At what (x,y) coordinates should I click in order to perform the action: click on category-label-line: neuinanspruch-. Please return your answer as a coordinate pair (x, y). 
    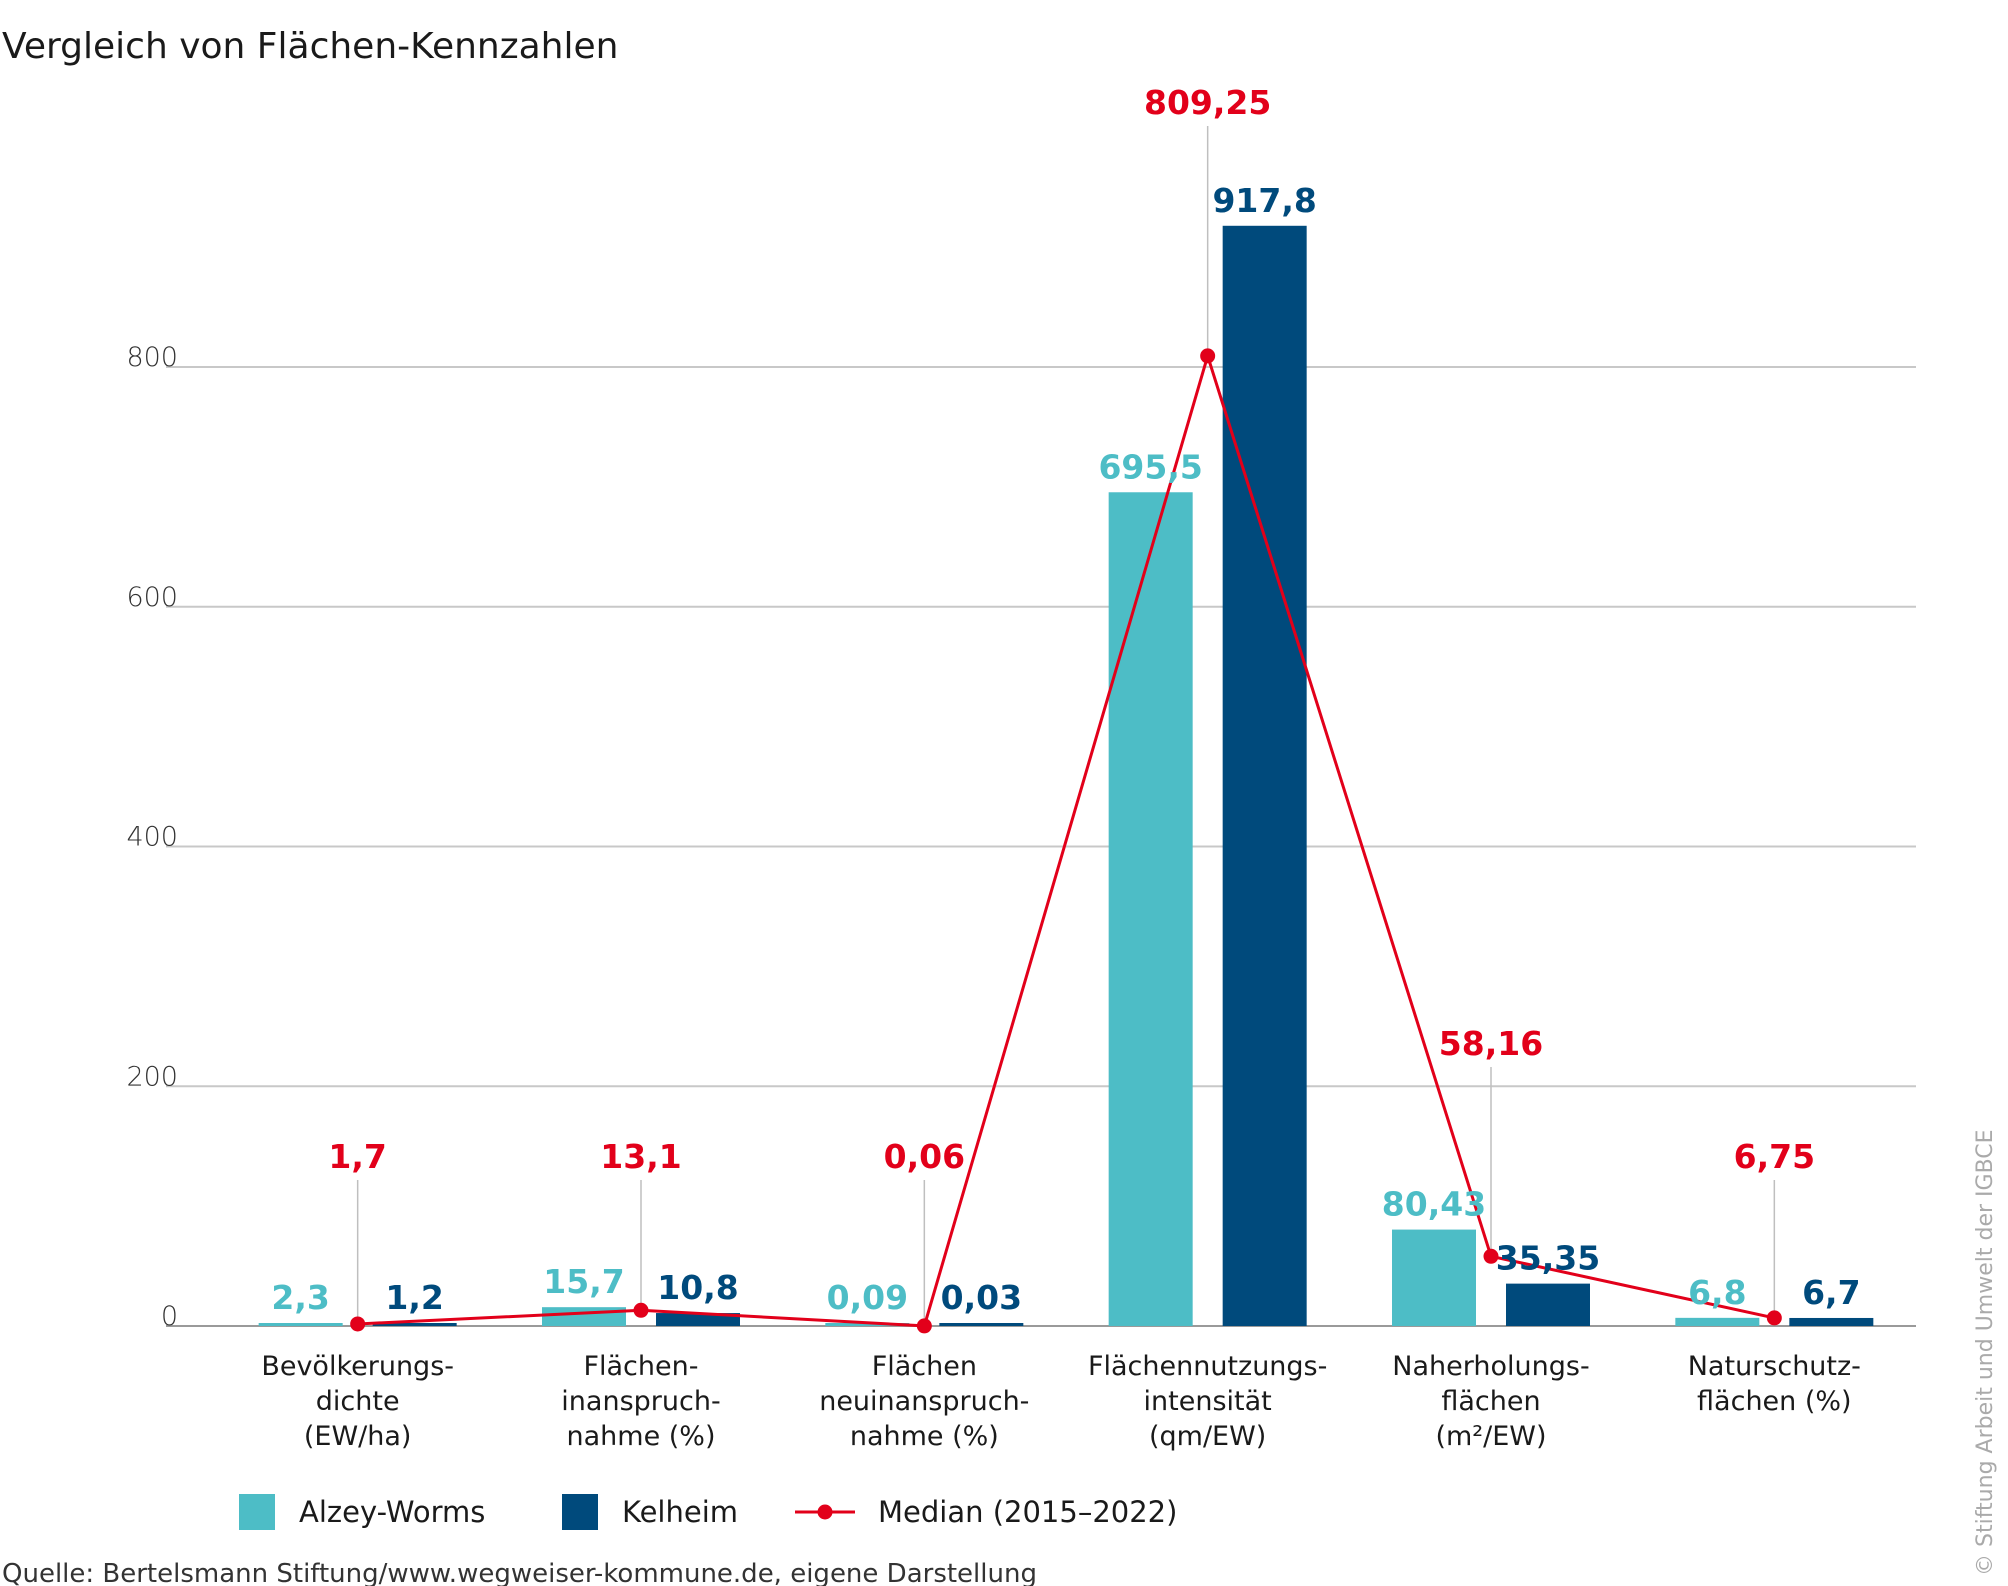
    Looking at the image, I should click on (924, 1401).